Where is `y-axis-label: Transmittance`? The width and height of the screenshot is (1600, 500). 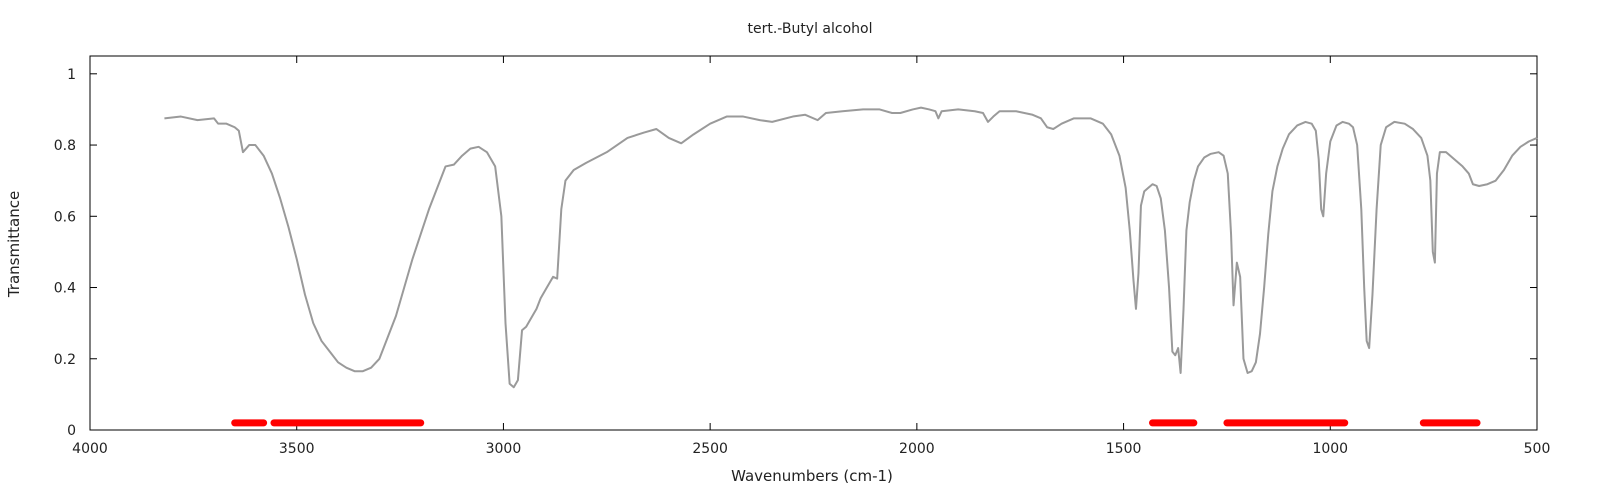 y-axis-label: Transmittance is located at coordinates (14, 244).